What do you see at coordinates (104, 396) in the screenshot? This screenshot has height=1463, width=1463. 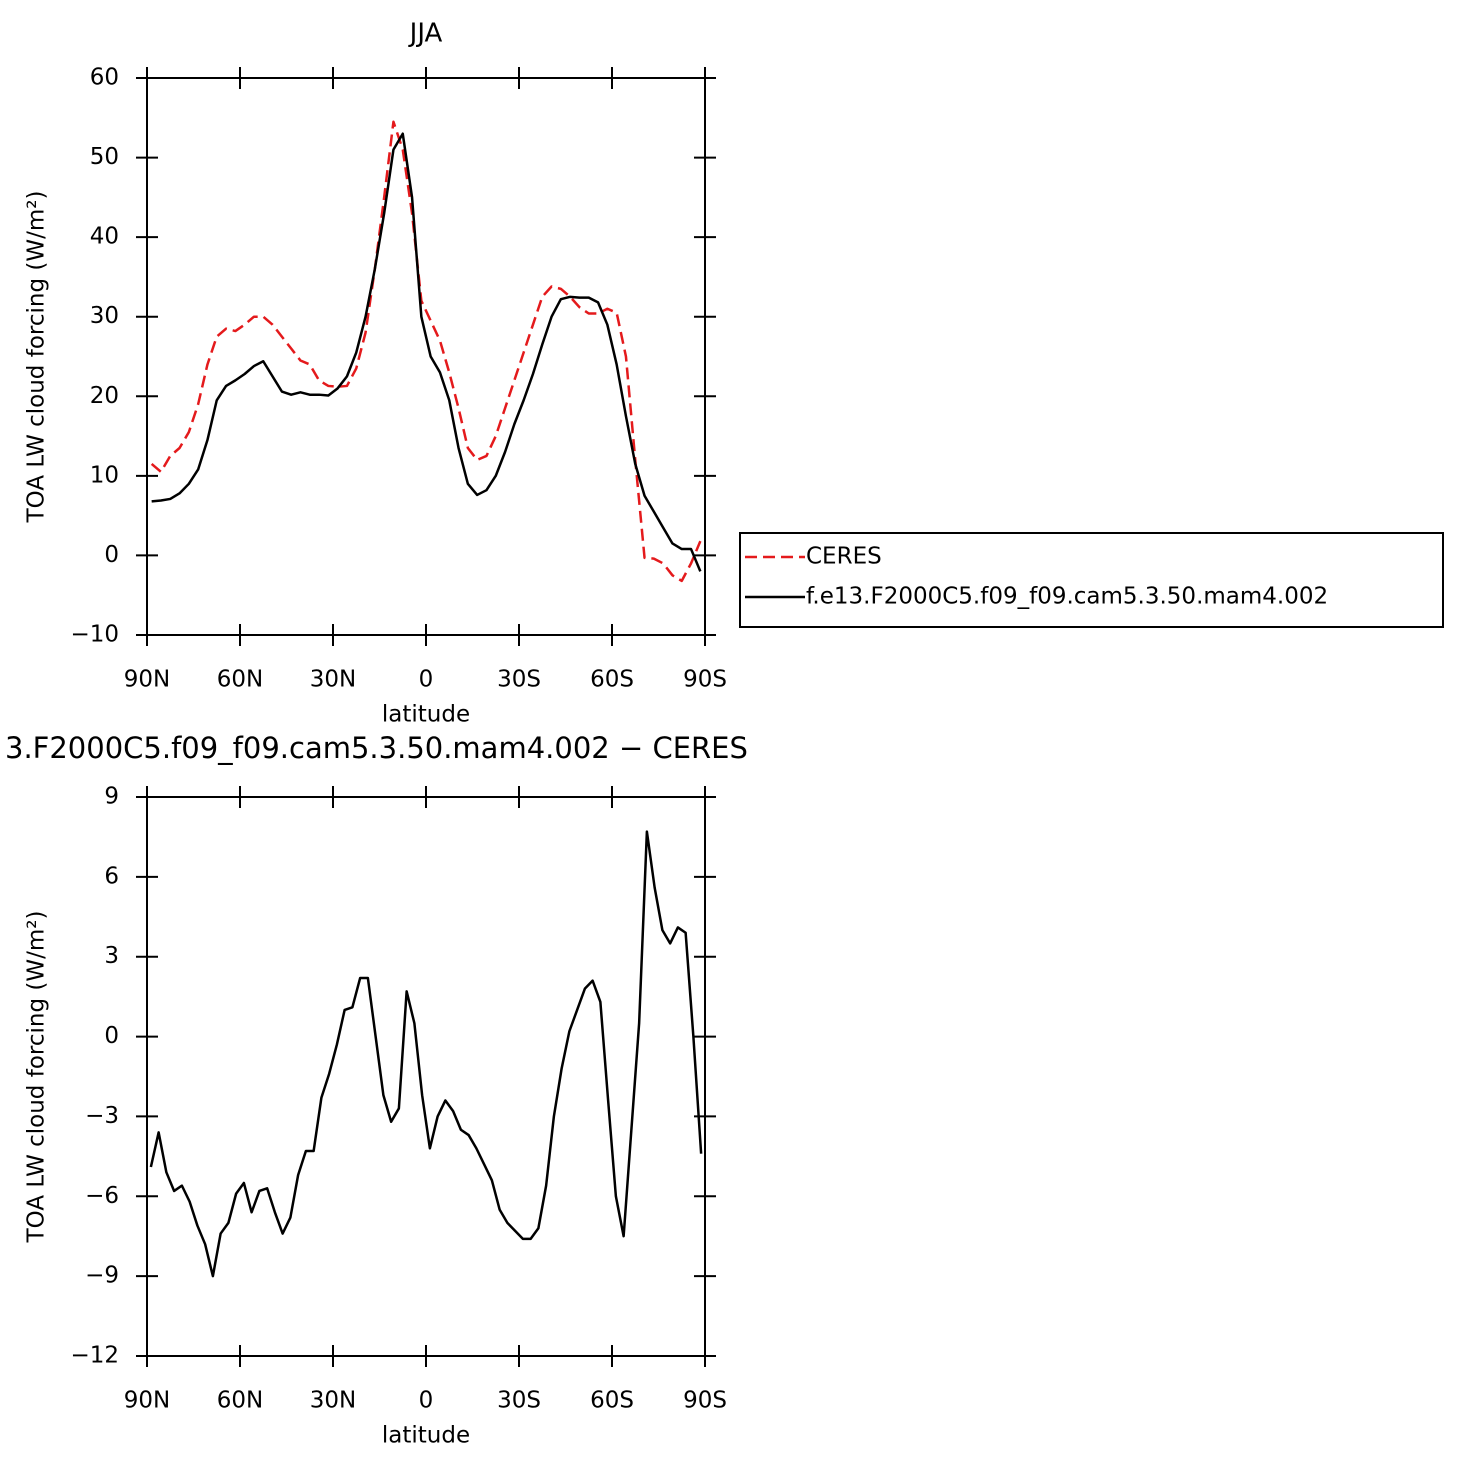 I see `y-tick-label: 20` at bounding box center [104, 396].